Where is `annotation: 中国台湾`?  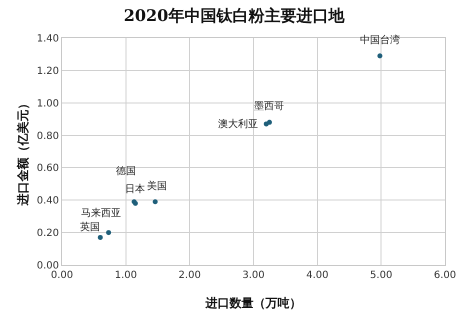 annotation: 中国台湾 is located at coordinates (380, 40).